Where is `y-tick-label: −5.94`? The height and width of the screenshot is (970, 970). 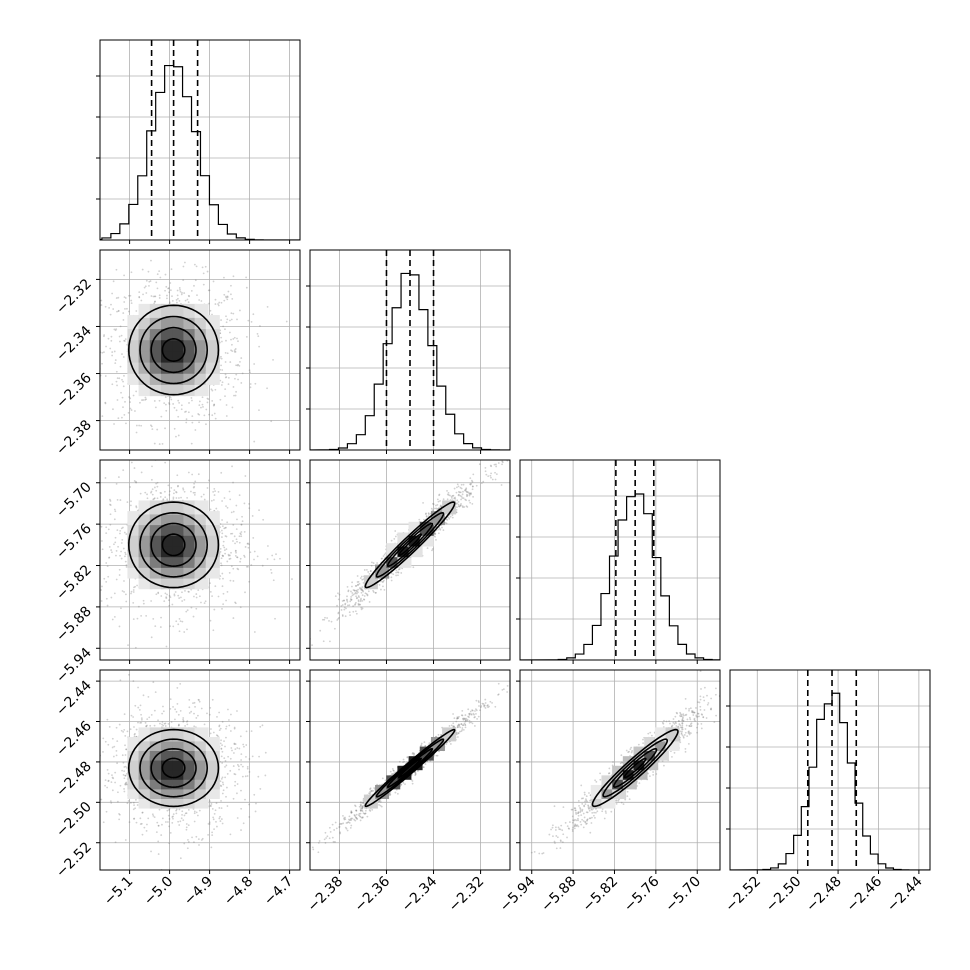
y-tick-label: −5.94 is located at coordinates (74, 666).